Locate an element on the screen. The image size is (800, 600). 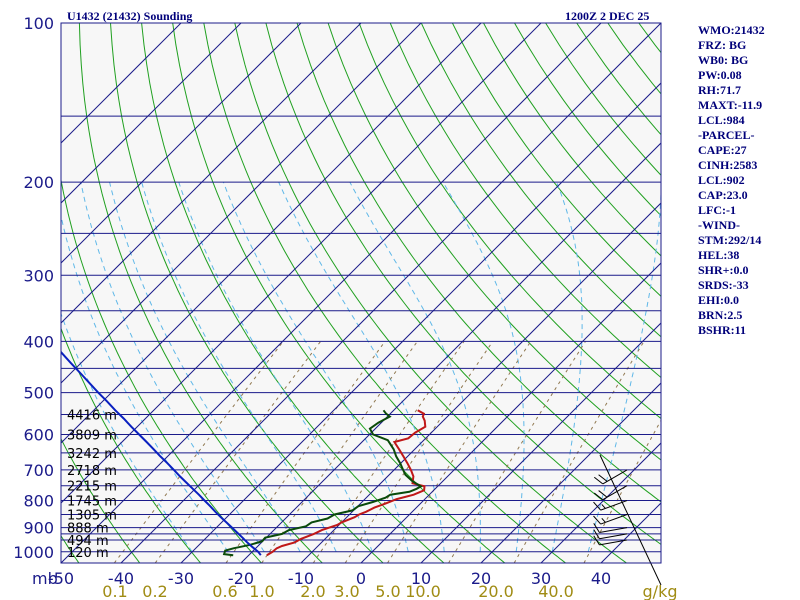
mixing-ratio-label: g/kg is located at coordinates (660, 591).